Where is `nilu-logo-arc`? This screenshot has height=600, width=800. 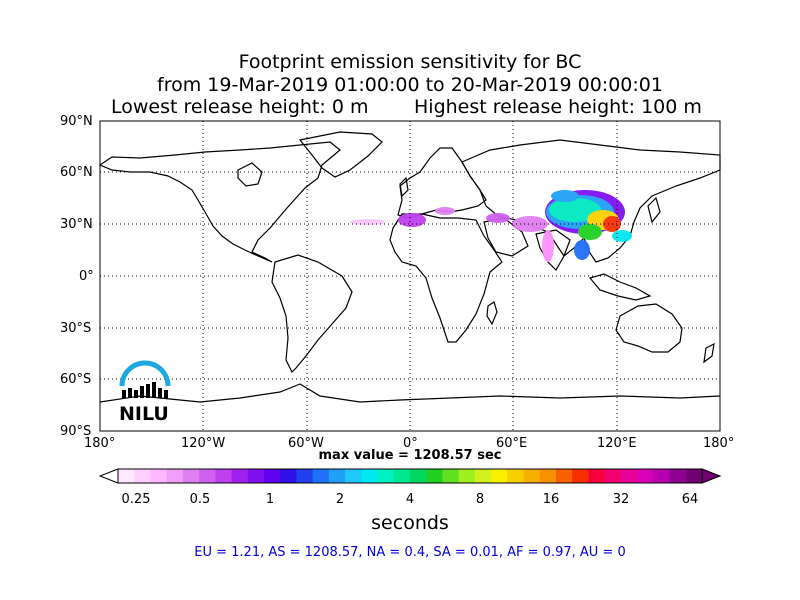 nilu-logo-arc is located at coordinates (145, 373).